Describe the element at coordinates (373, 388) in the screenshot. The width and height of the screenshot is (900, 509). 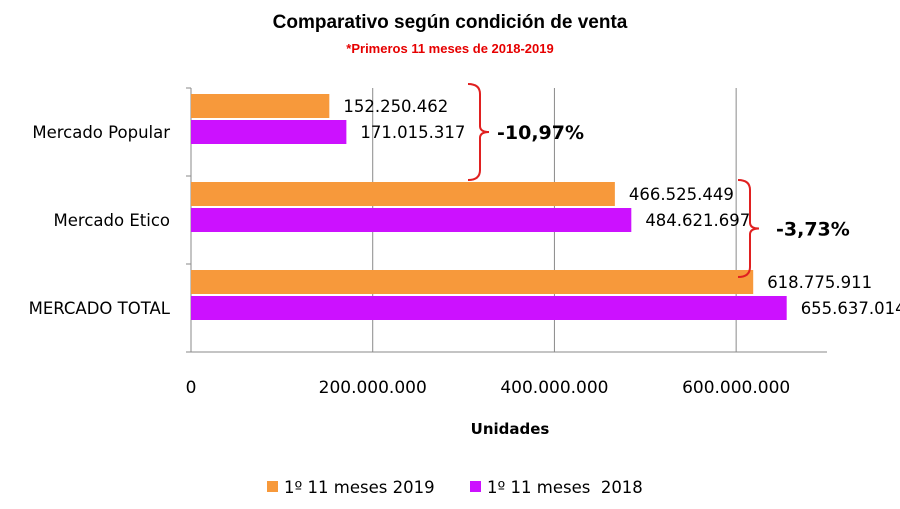
I see `x-tick-label-1: 200.000.000` at that location.